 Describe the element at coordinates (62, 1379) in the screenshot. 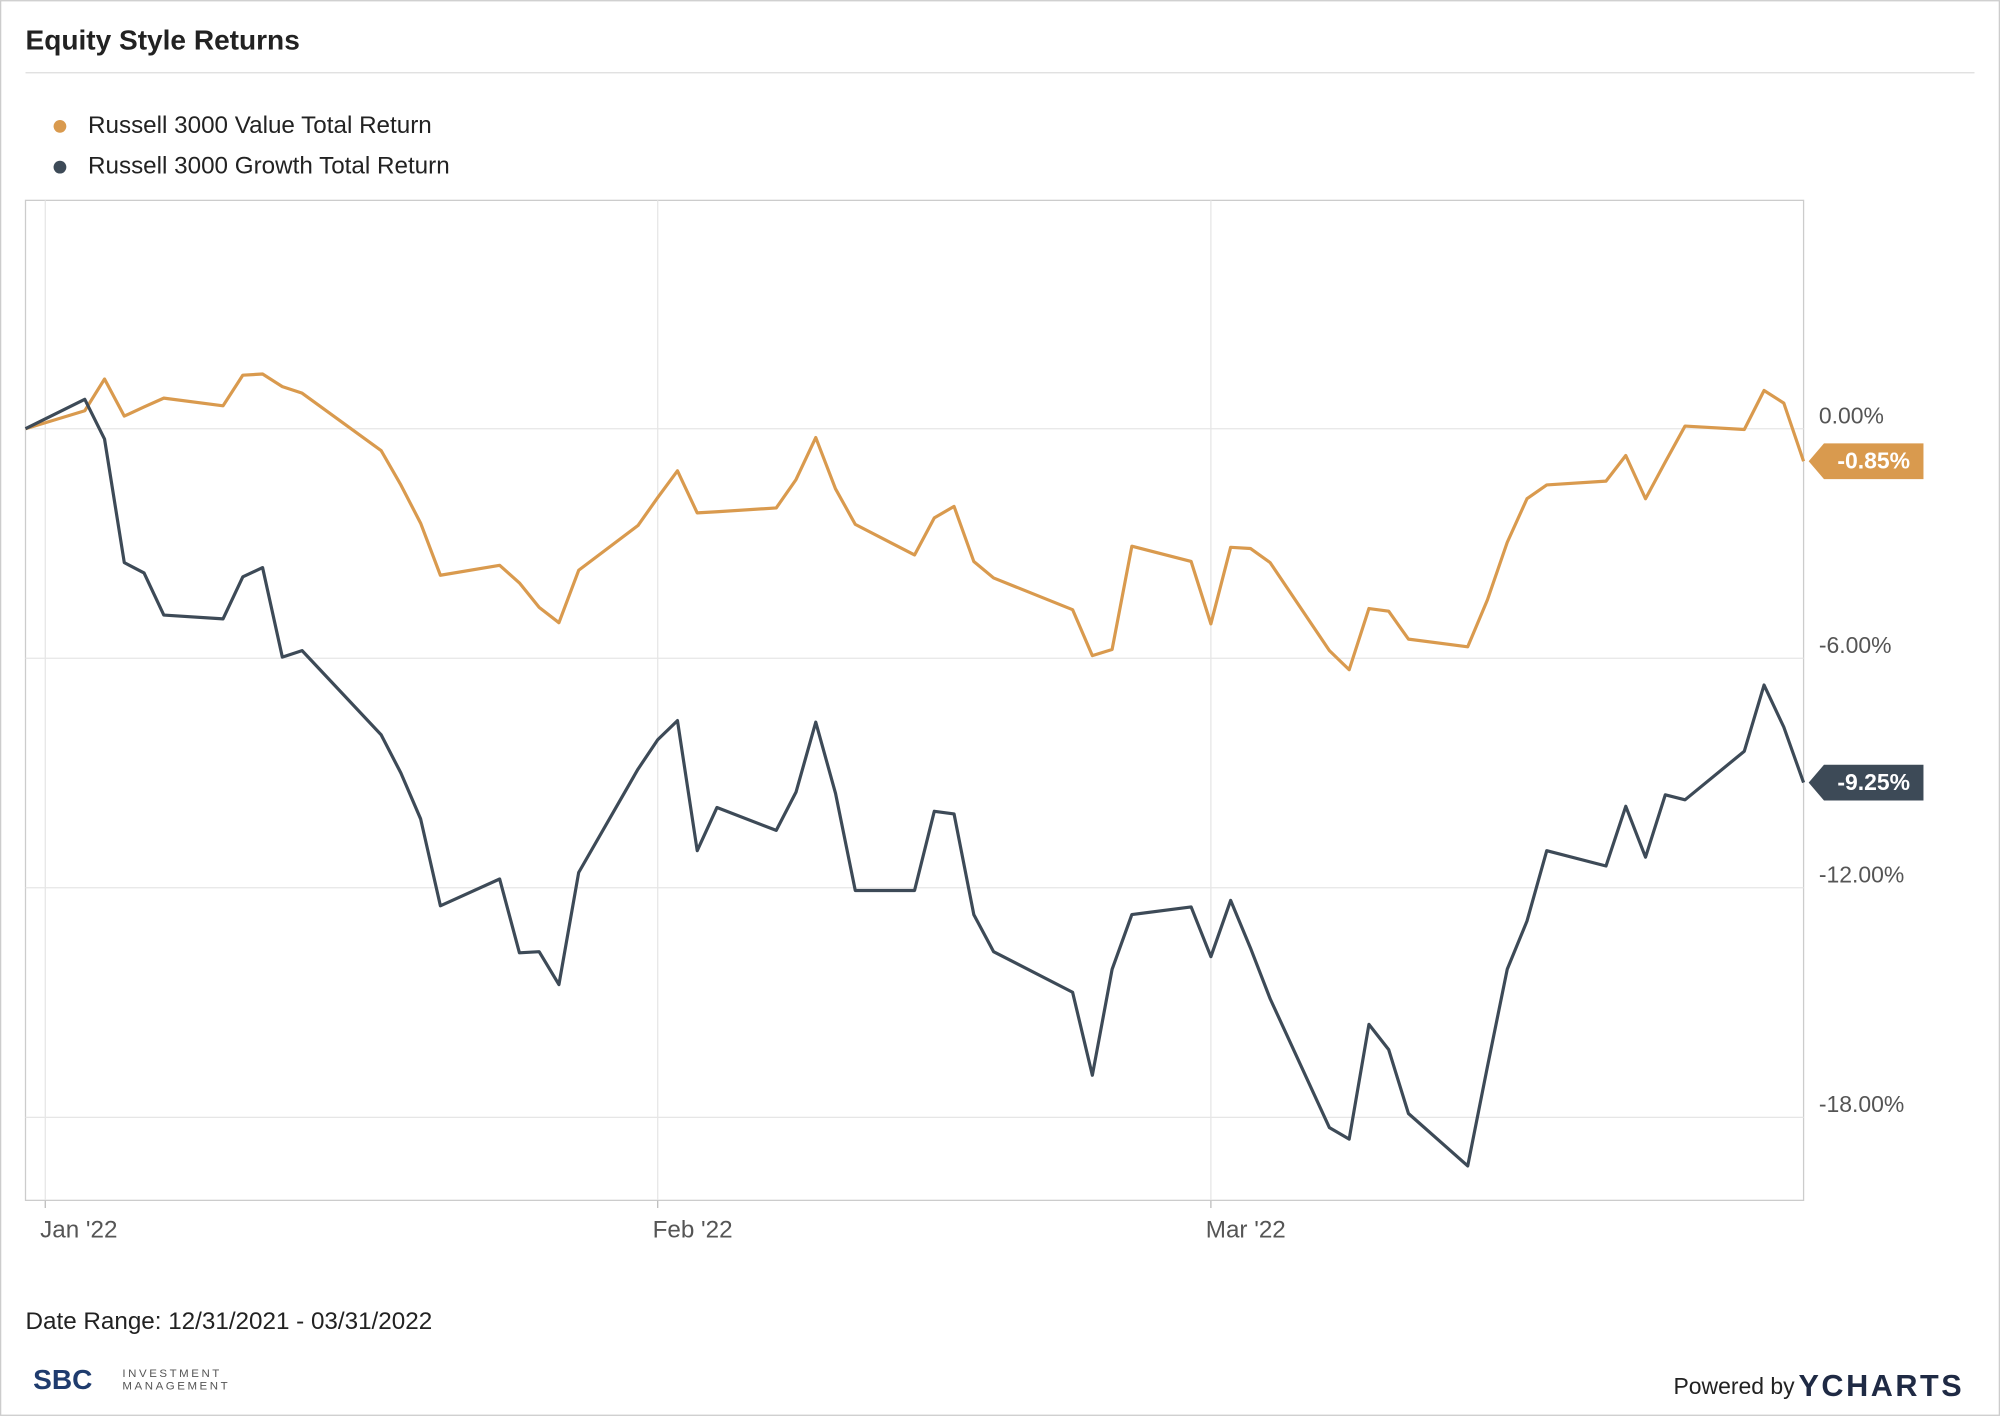

I see `logo: SBC` at that location.